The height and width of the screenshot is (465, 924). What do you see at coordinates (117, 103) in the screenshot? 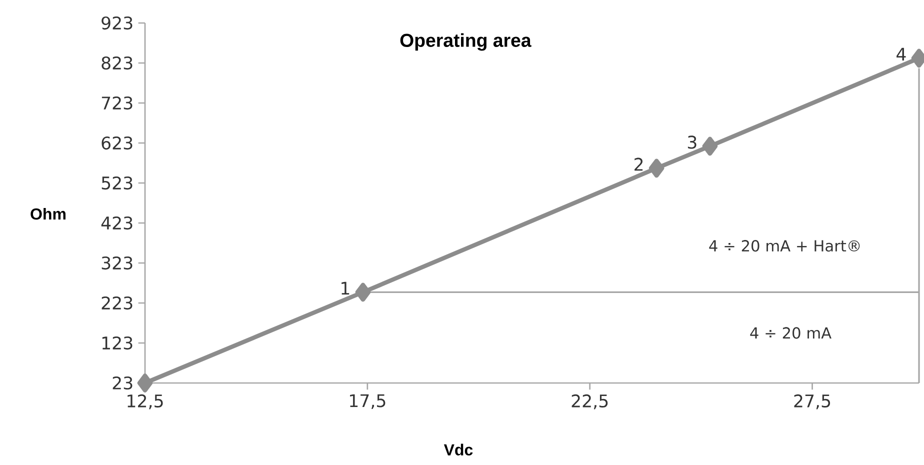
I see `y-tick-label: 723` at bounding box center [117, 103].